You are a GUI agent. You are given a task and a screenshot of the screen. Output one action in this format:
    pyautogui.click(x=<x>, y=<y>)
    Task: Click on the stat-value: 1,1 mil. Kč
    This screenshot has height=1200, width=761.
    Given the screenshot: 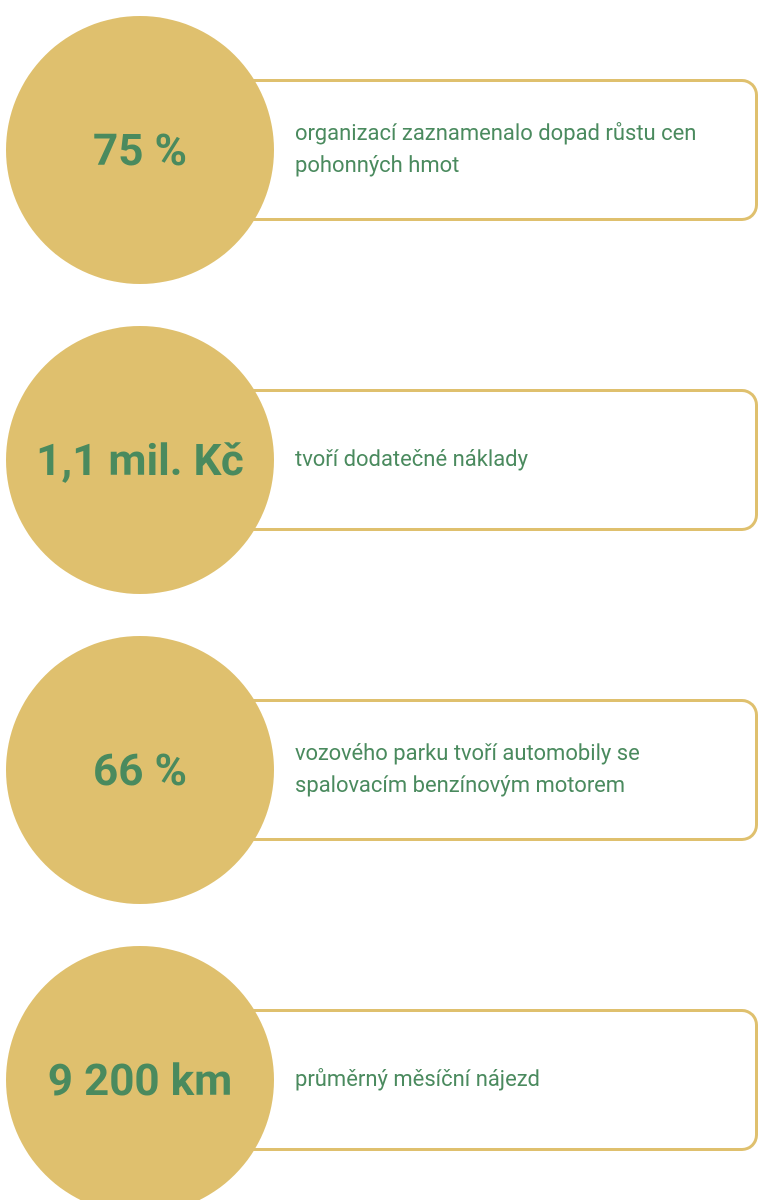 What is the action you would take?
    pyautogui.click(x=140, y=460)
    